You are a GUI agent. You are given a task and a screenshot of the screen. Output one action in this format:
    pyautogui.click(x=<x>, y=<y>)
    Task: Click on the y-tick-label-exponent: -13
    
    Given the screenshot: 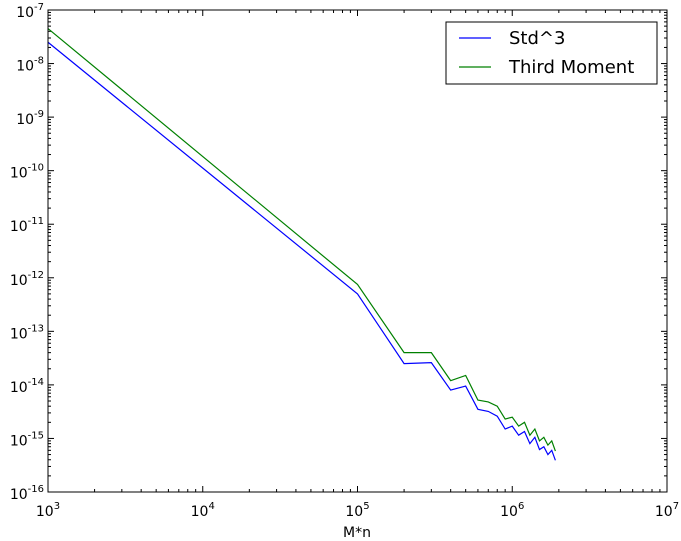 What is the action you would take?
    pyautogui.click(x=36, y=328)
    